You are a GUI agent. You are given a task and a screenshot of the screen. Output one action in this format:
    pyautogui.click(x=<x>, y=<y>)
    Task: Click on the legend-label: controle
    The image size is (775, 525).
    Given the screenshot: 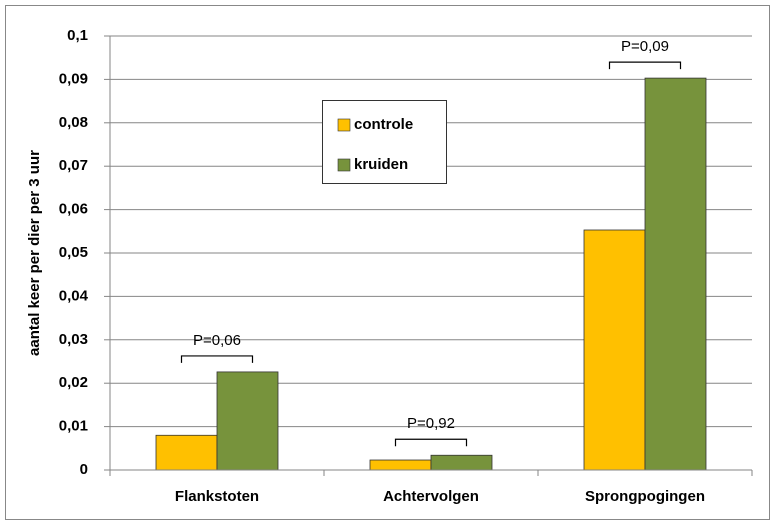 What is the action you would take?
    pyautogui.click(x=383, y=124)
    